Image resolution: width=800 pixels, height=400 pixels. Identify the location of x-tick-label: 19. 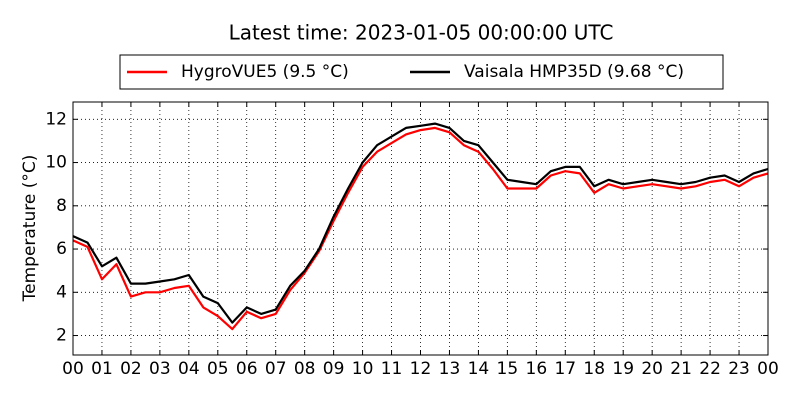
(623, 369).